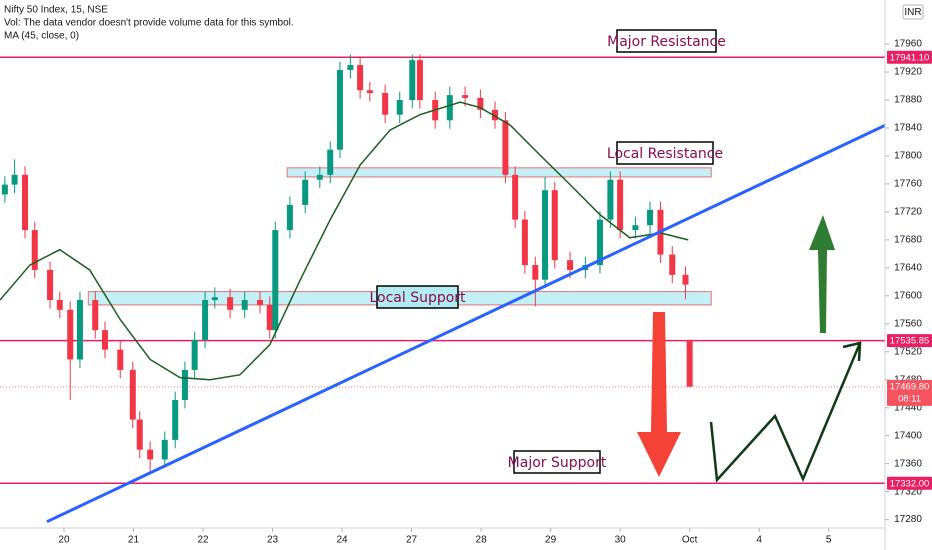  I want to click on y-tick-label: 17280, so click(908, 519).